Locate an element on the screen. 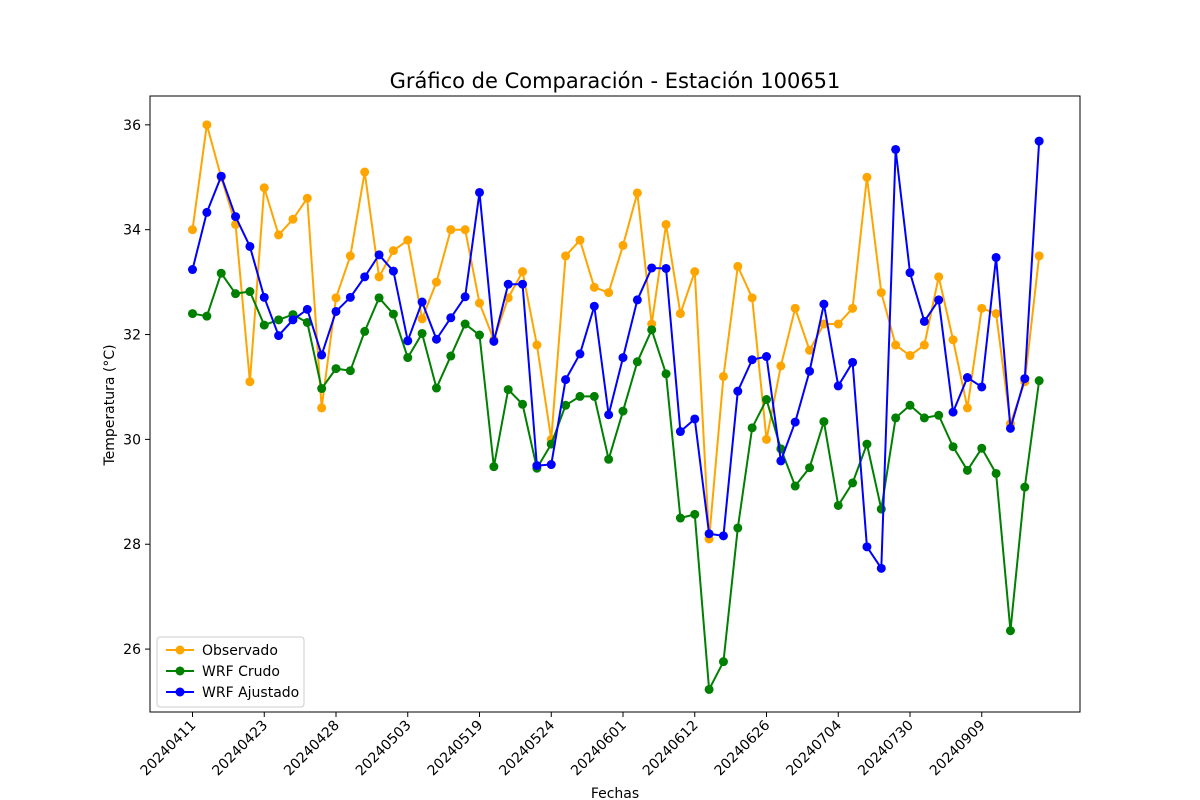  y-axis-label: Temperatura (°C) is located at coordinates (110, 405).